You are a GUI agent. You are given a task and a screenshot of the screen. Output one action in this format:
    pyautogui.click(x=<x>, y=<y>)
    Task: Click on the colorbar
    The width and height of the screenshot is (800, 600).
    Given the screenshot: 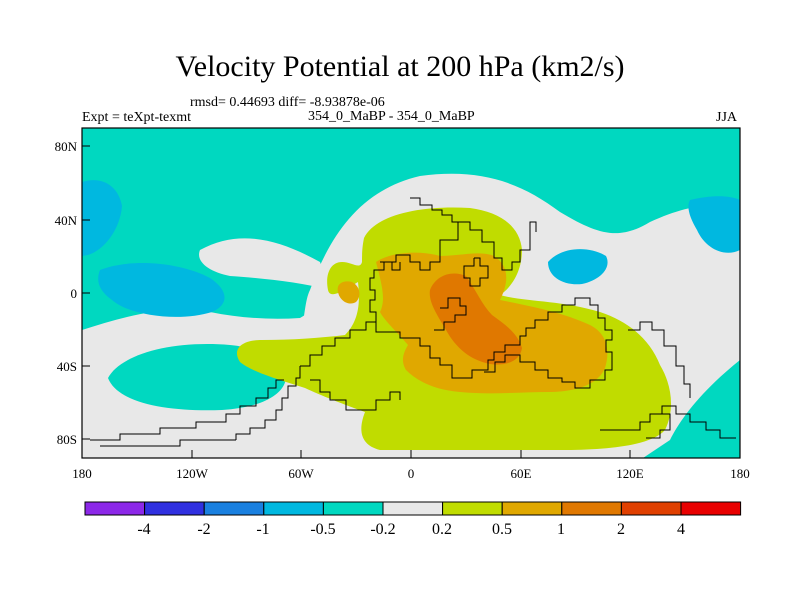 What is the action you would take?
    pyautogui.click(x=413, y=508)
    